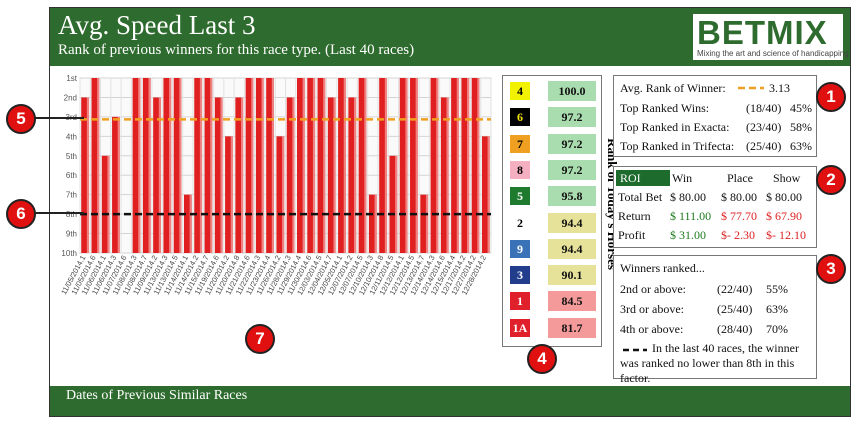  I want to click on rank-row: 7 97.2, so click(552, 144).